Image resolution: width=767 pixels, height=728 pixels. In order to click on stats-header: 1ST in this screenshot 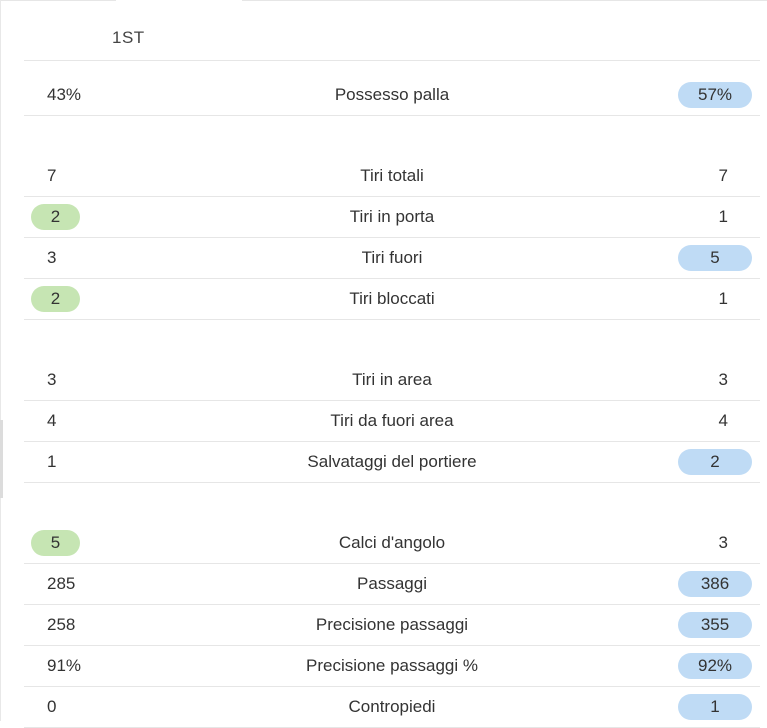, I will do `click(392, 39)`.